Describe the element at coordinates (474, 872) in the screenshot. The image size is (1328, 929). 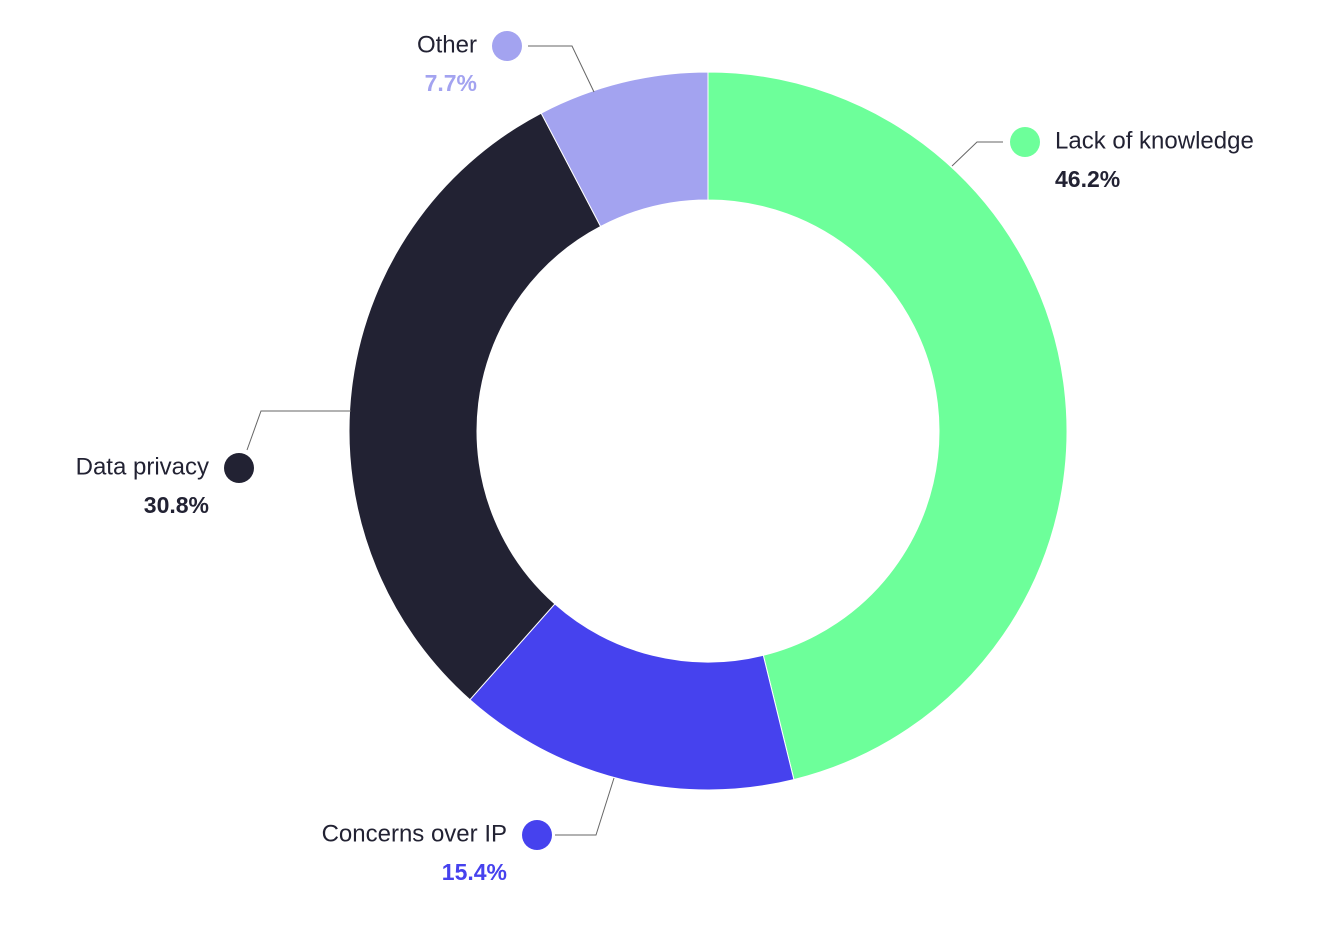
I see `value-label: 15.4%` at that location.